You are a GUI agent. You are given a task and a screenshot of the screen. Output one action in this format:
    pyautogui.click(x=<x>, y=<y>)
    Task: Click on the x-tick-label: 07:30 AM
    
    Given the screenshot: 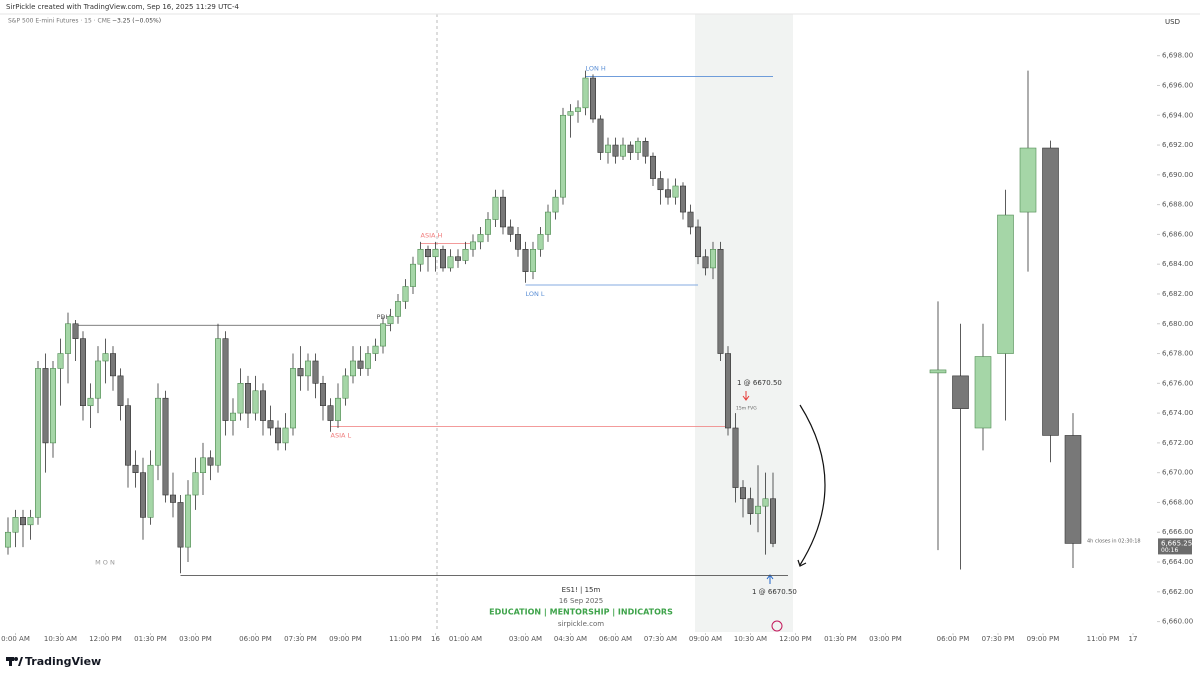 What is the action you would take?
    pyautogui.click(x=660, y=639)
    